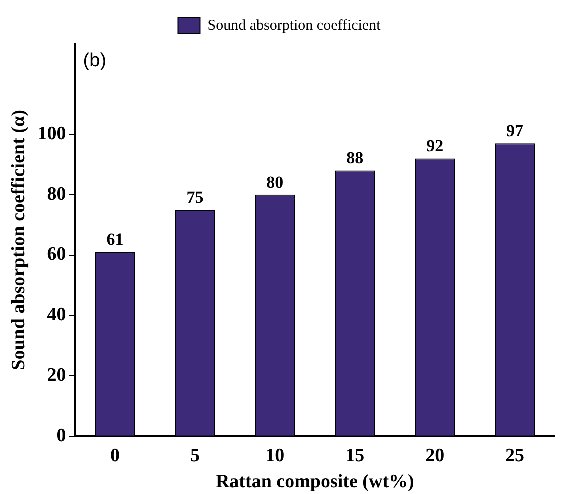  What do you see at coordinates (95, 61) in the screenshot?
I see `annotation: (b)` at bounding box center [95, 61].